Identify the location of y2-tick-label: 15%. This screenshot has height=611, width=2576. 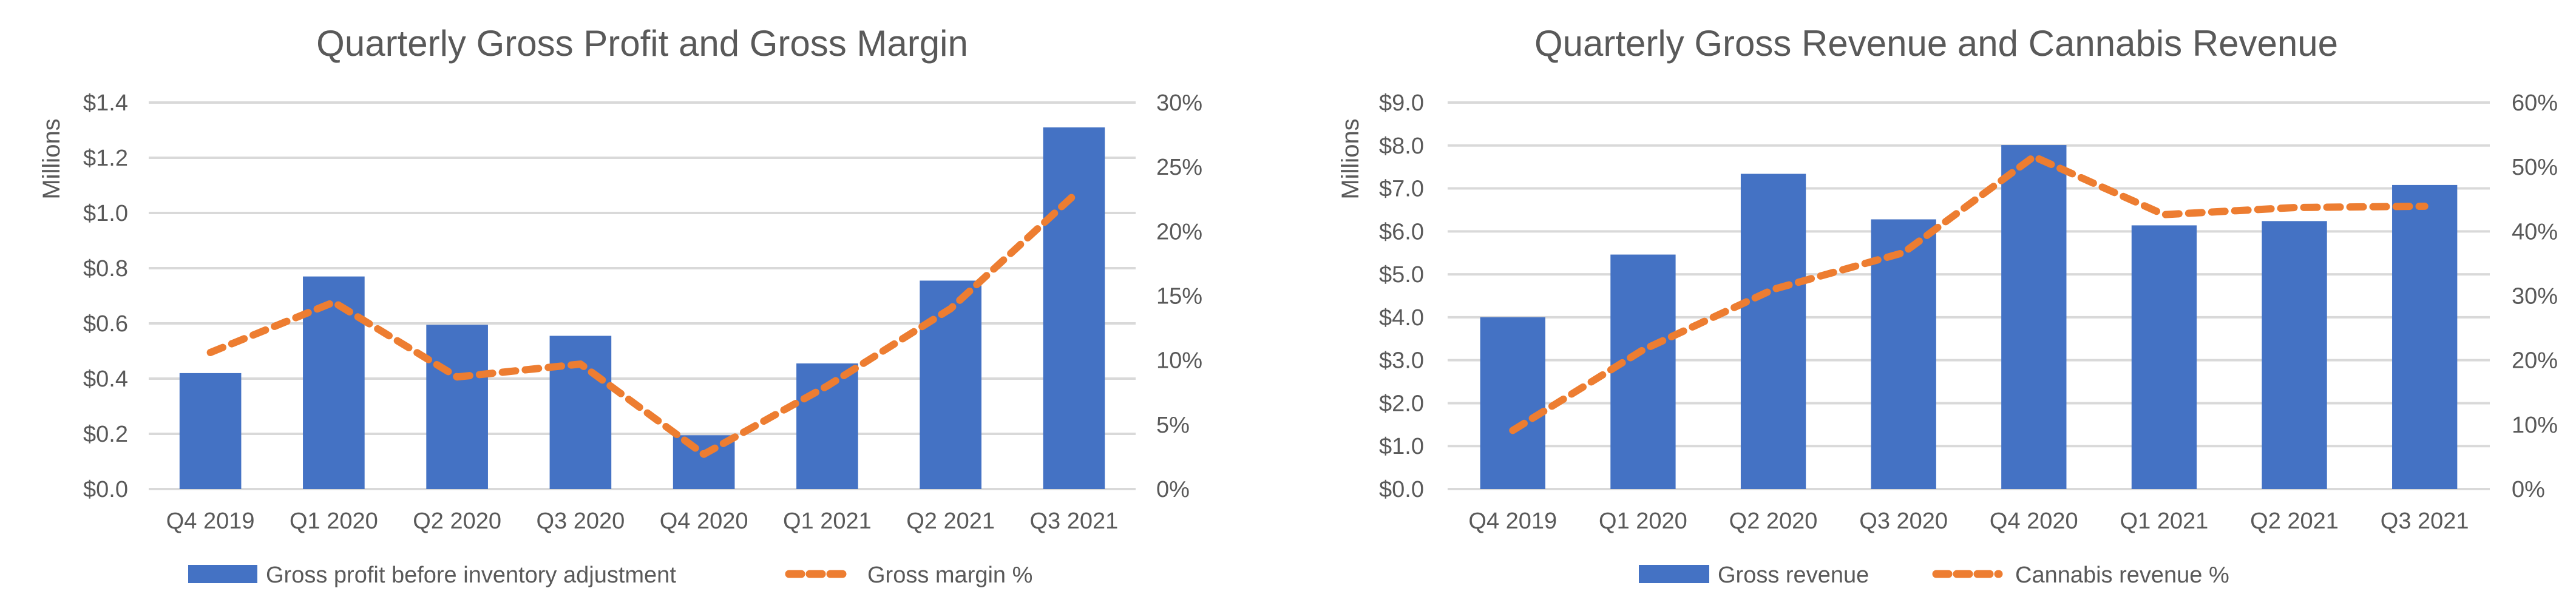
(1179, 297).